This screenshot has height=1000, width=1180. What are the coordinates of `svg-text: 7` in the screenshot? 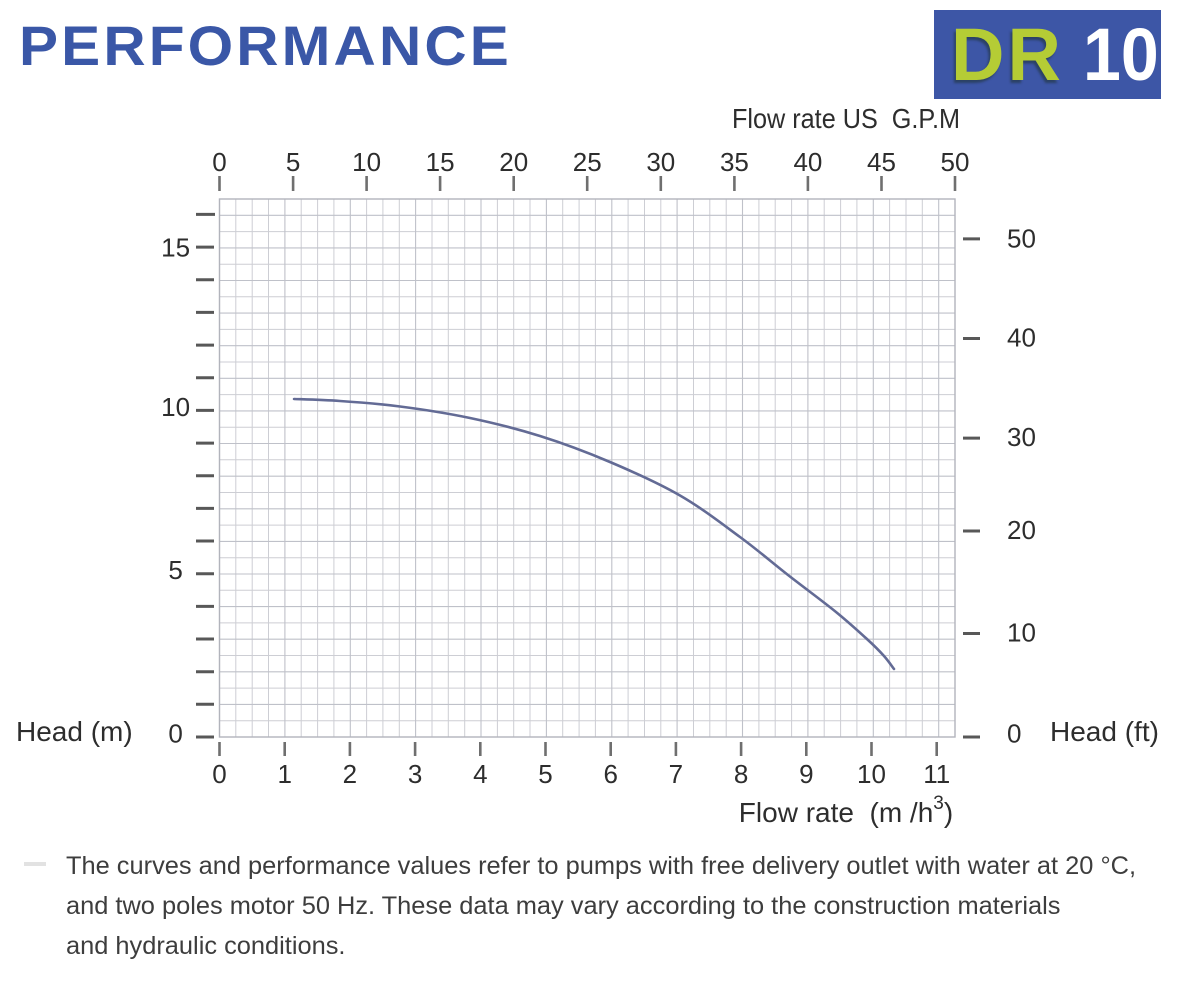 It's located at (676, 774).